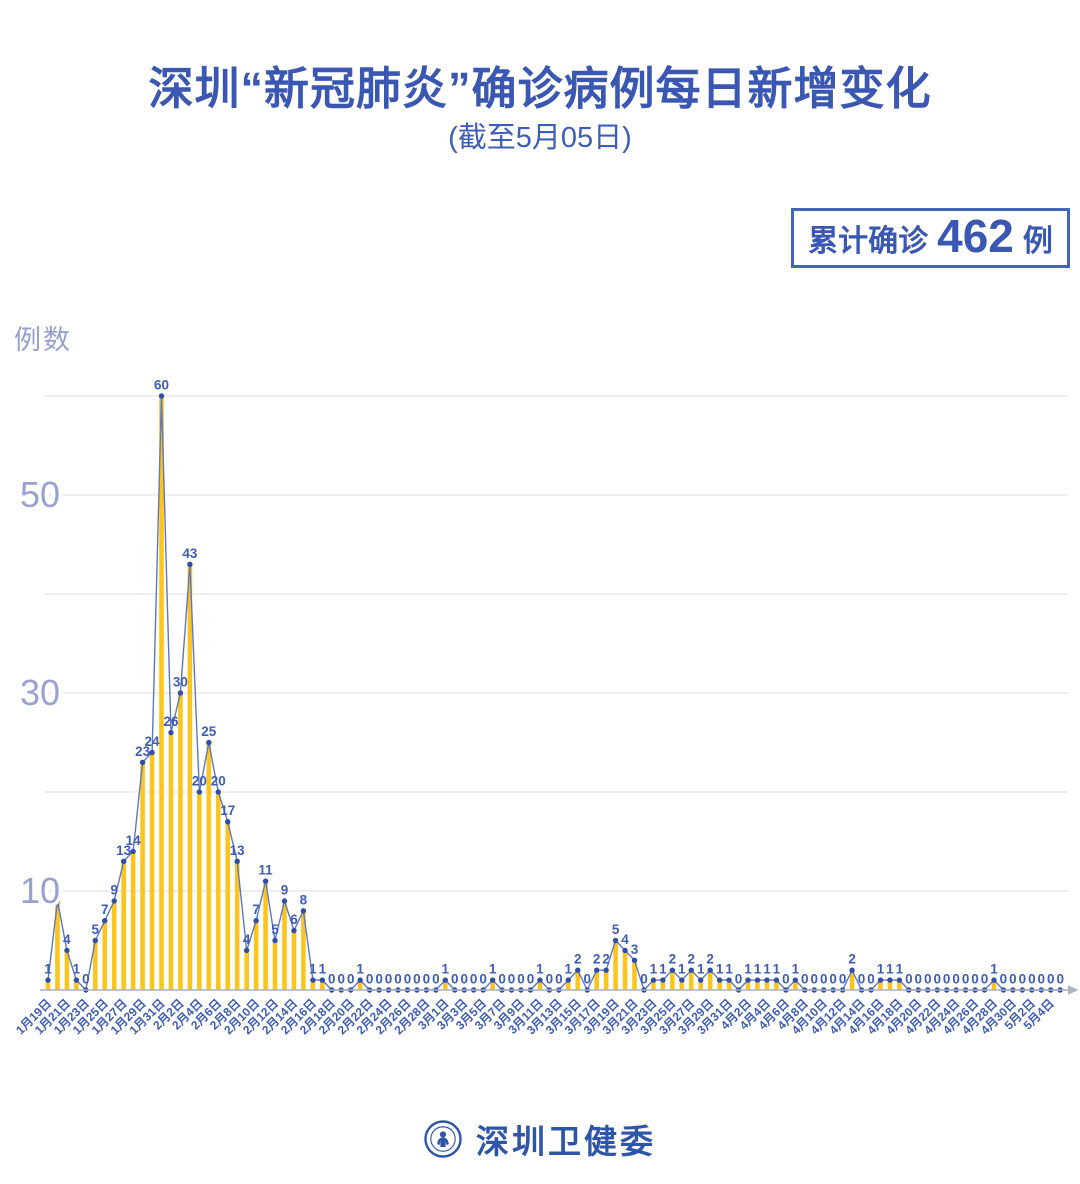 This screenshot has width=1080, height=1184. I want to click on page-subtitle: (截至5月05日), so click(540, 138).